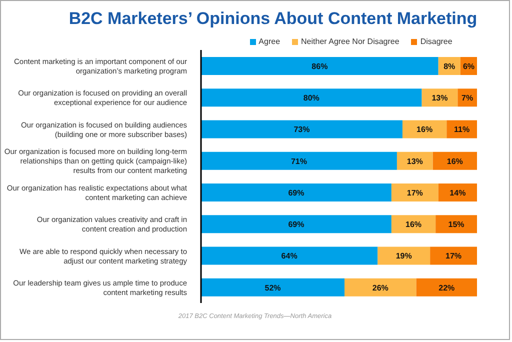 This screenshot has height=342, width=512. Describe the element at coordinates (435, 41) in the screenshot. I see `legend-label: Disagree` at that location.